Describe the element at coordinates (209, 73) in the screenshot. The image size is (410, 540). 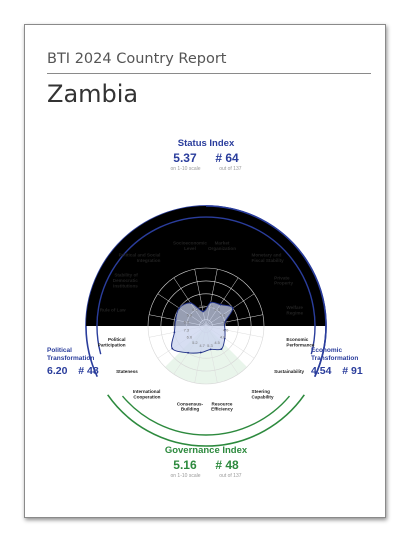
I see `title-divider` at that location.